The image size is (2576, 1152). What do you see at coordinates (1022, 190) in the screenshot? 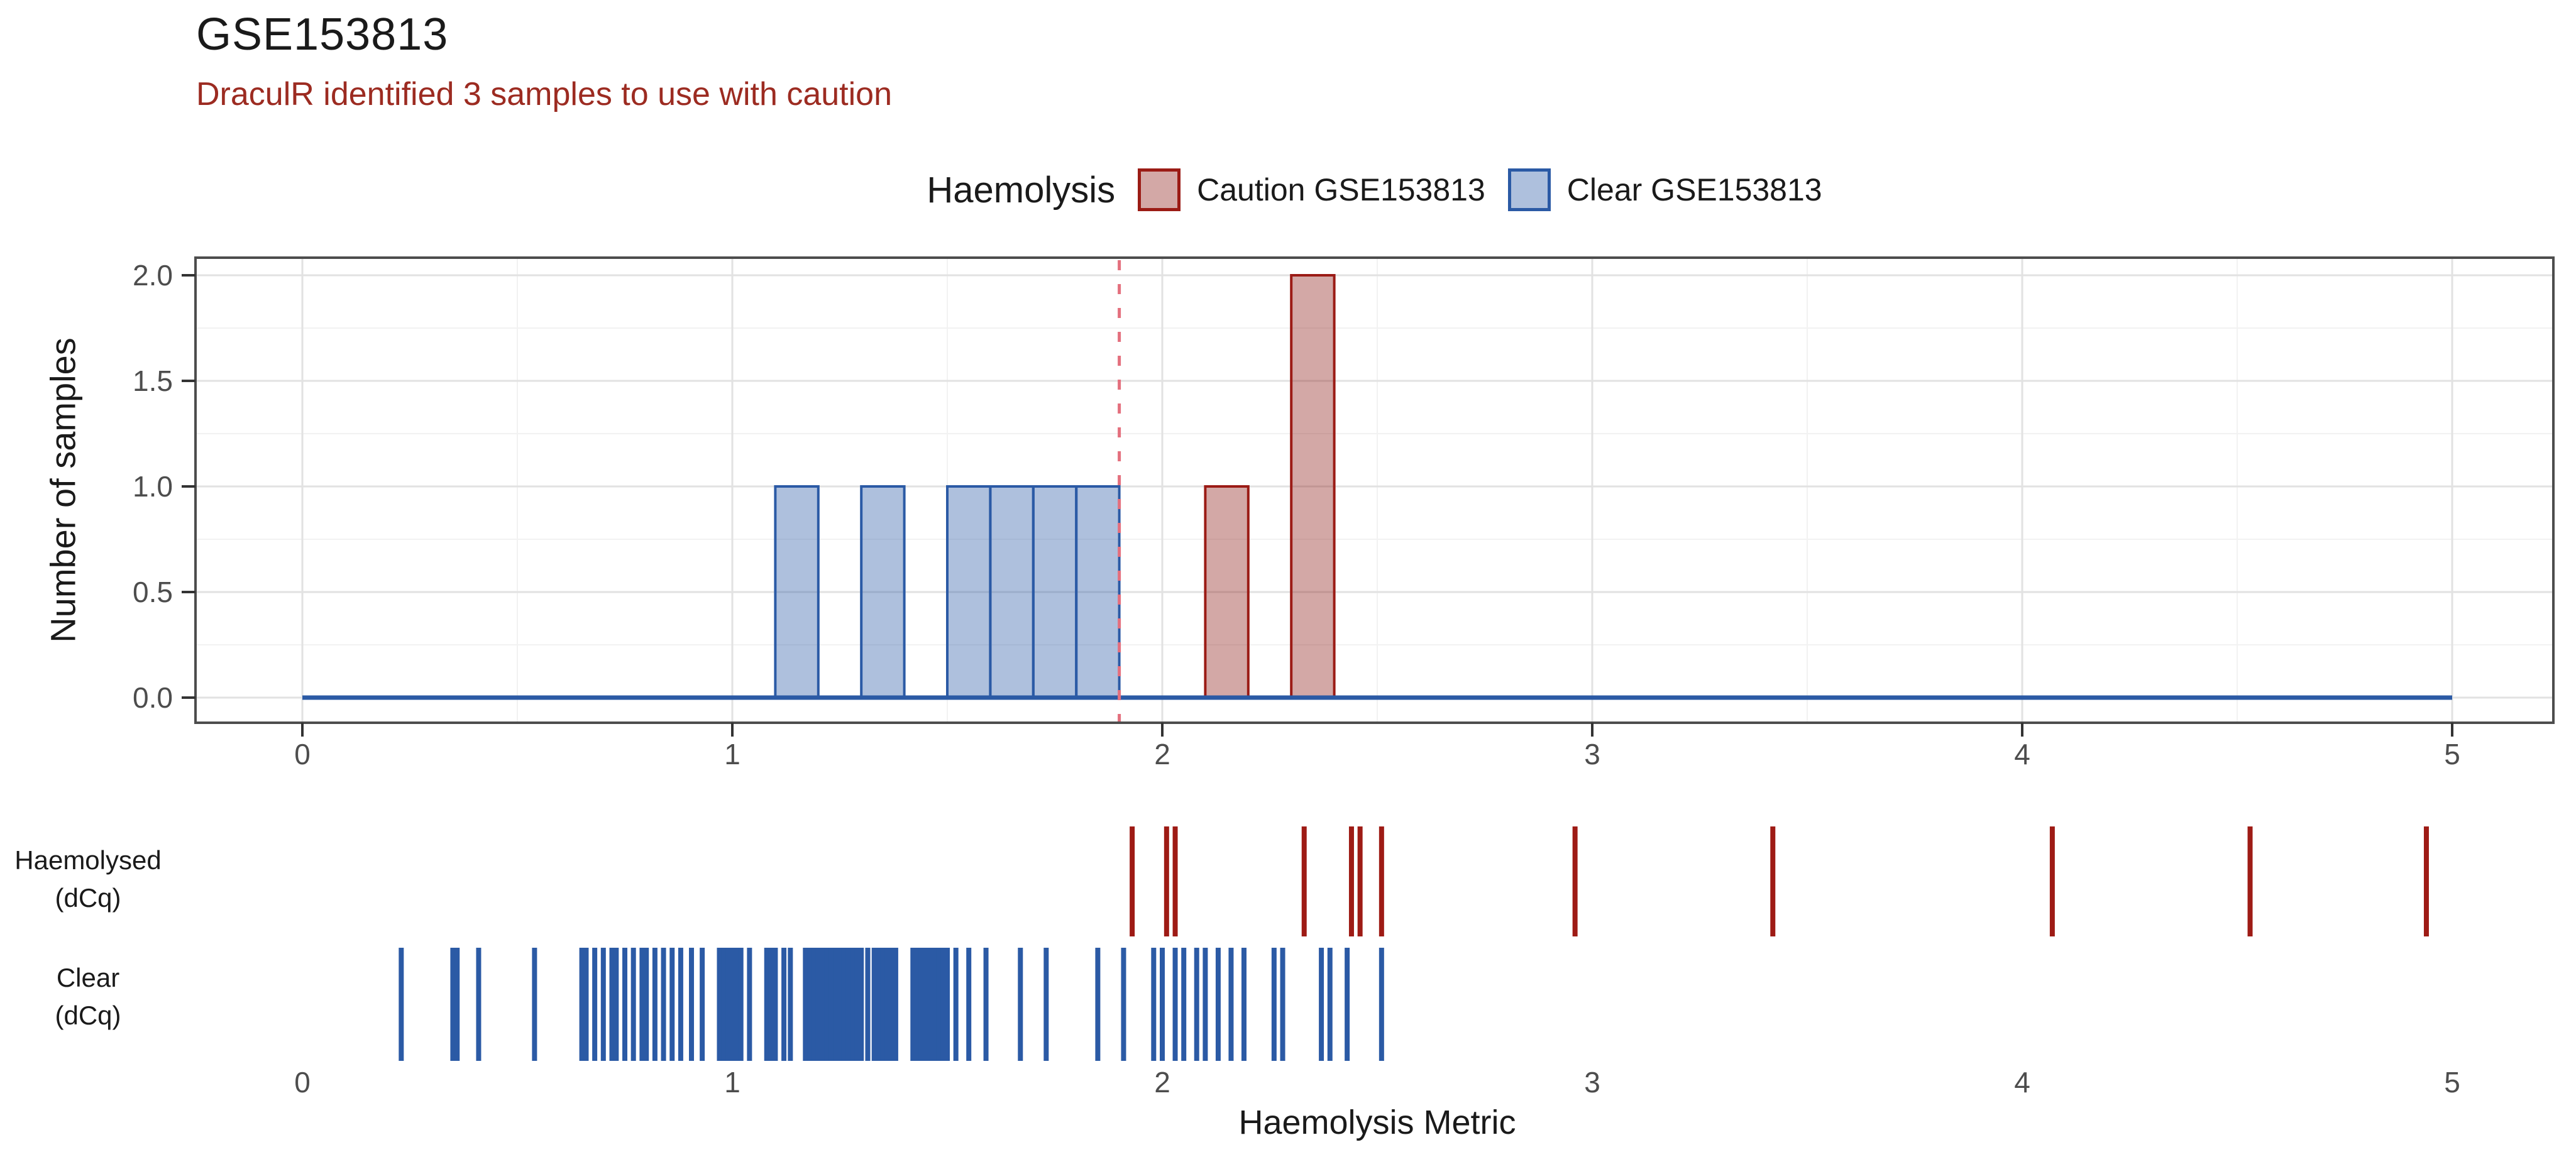
I see `legend-title: Haemolysis` at bounding box center [1022, 190].